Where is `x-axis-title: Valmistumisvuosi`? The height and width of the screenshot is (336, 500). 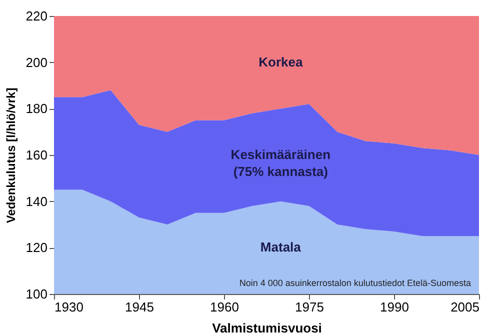
x-axis-title: Valmistumisvuosi is located at coordinates (267, 328).